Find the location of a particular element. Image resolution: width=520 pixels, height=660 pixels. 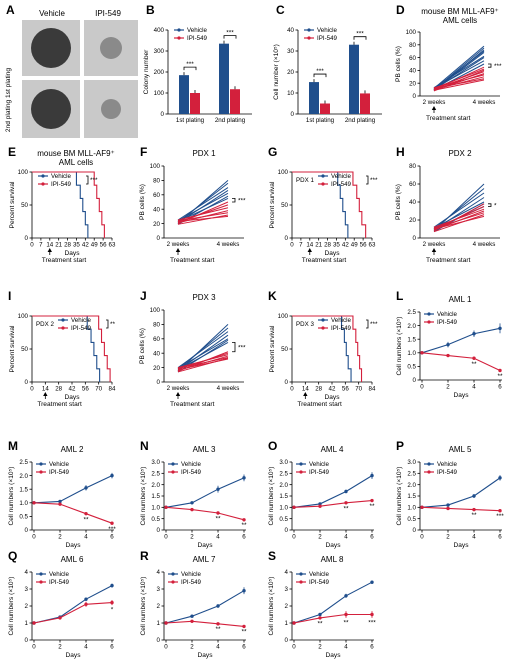

o-legend-marker is located at coordinates (301, 472).